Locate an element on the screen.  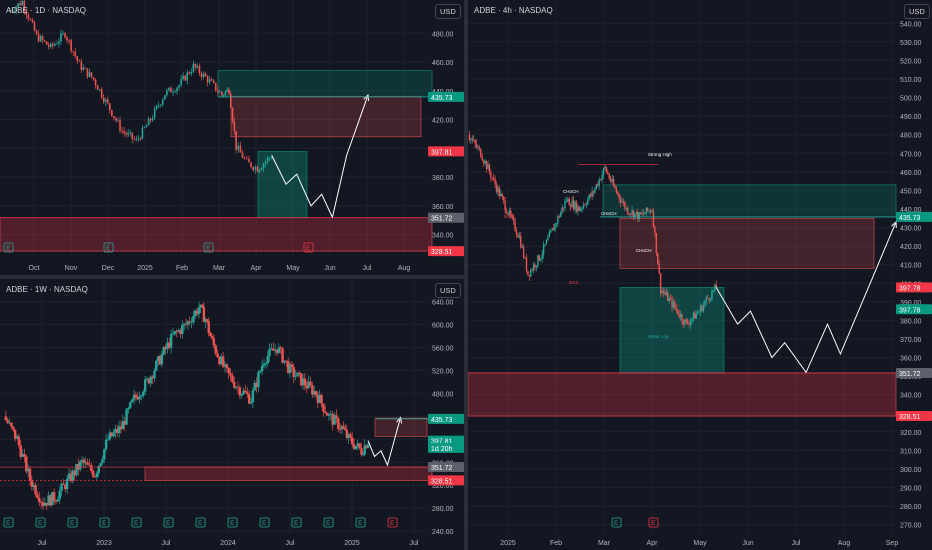
chart-title-4h: ADBE · 4h · NASDAQ is located at coordinates (513, 10).